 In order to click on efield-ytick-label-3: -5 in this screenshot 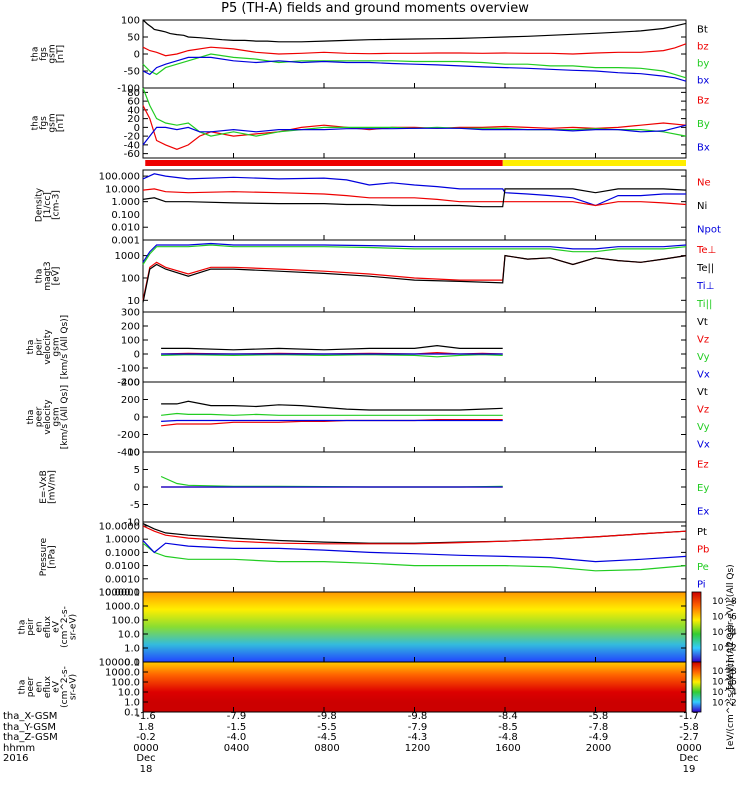, I will do `click(135, 505)`.